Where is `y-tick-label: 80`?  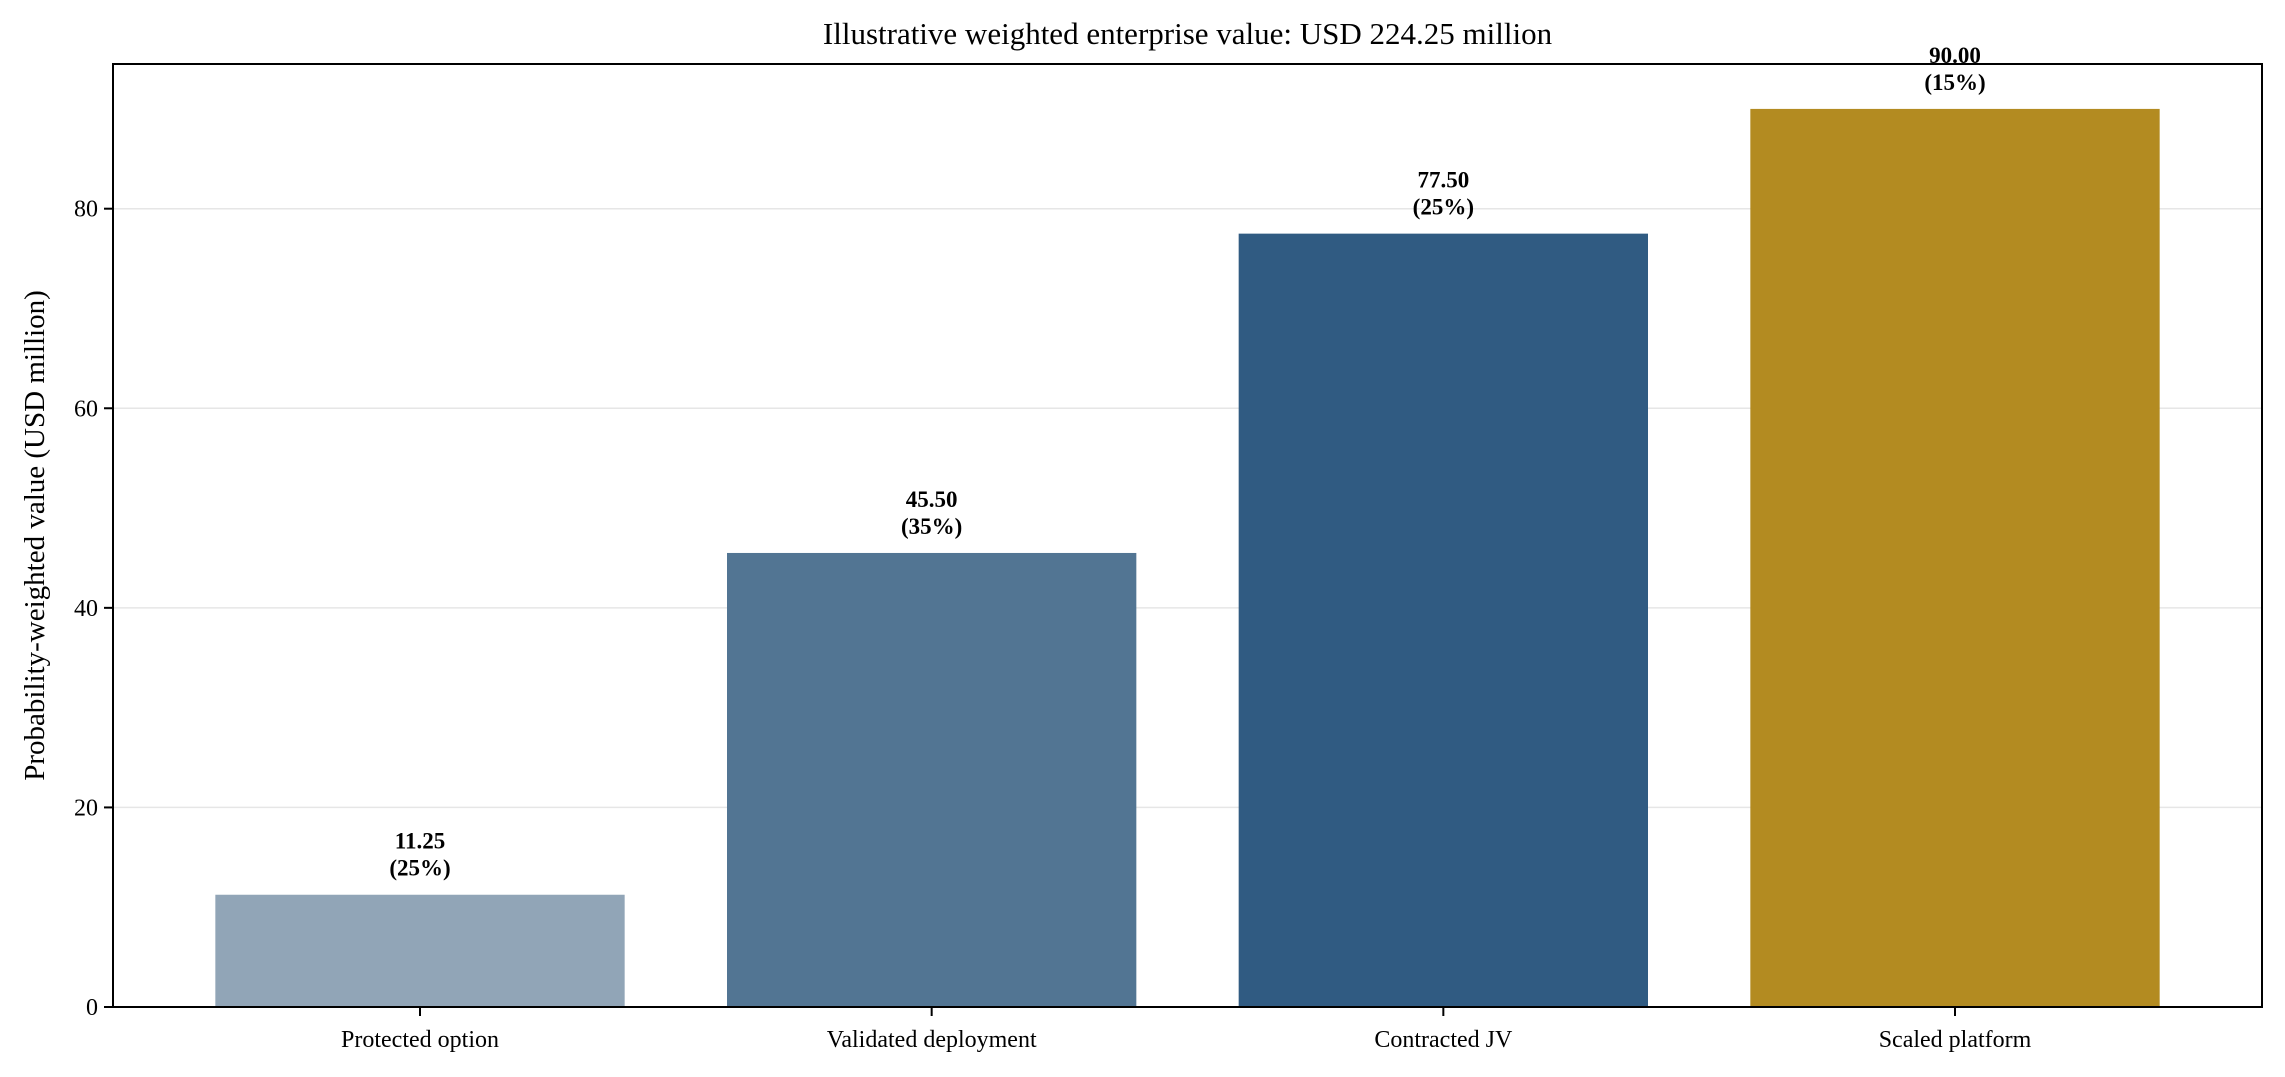 y-tick-label: 80 is located at coordinates (86, 210).